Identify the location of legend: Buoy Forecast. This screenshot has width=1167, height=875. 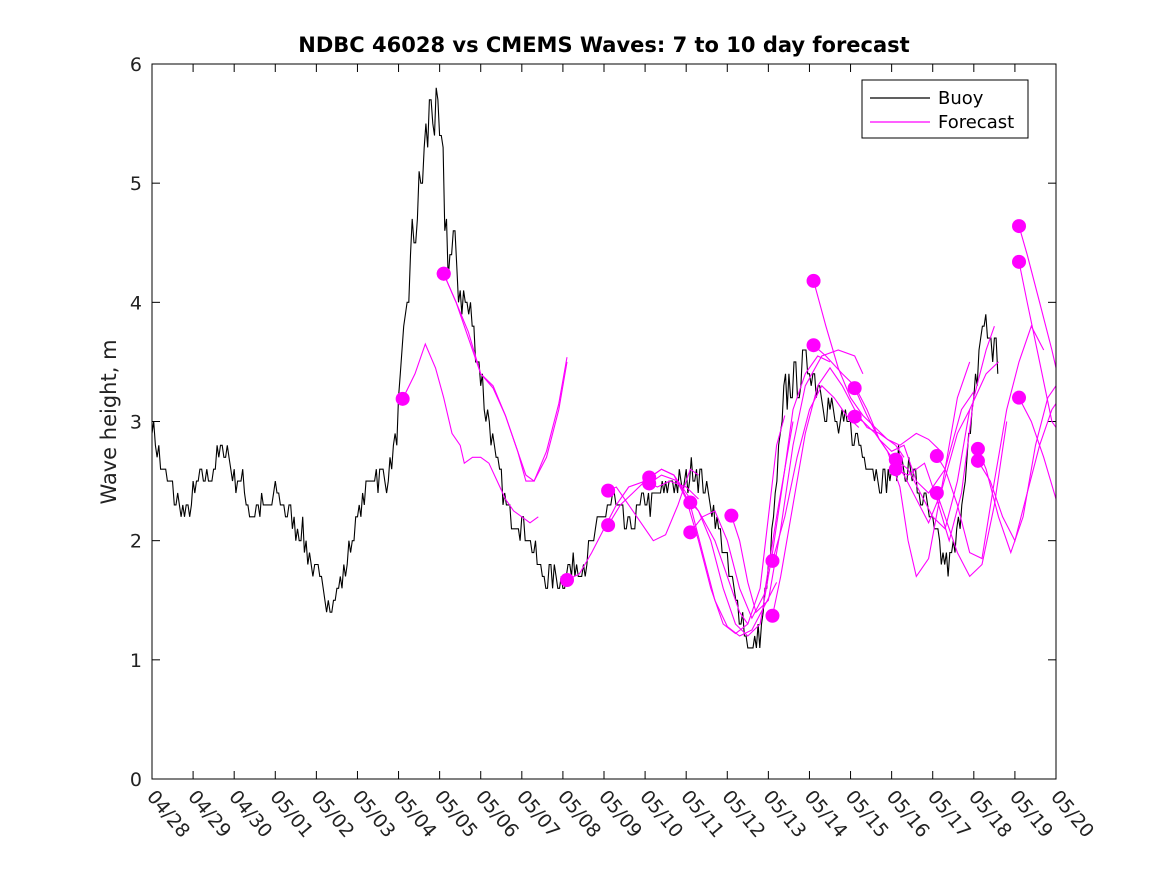
(945, 109).